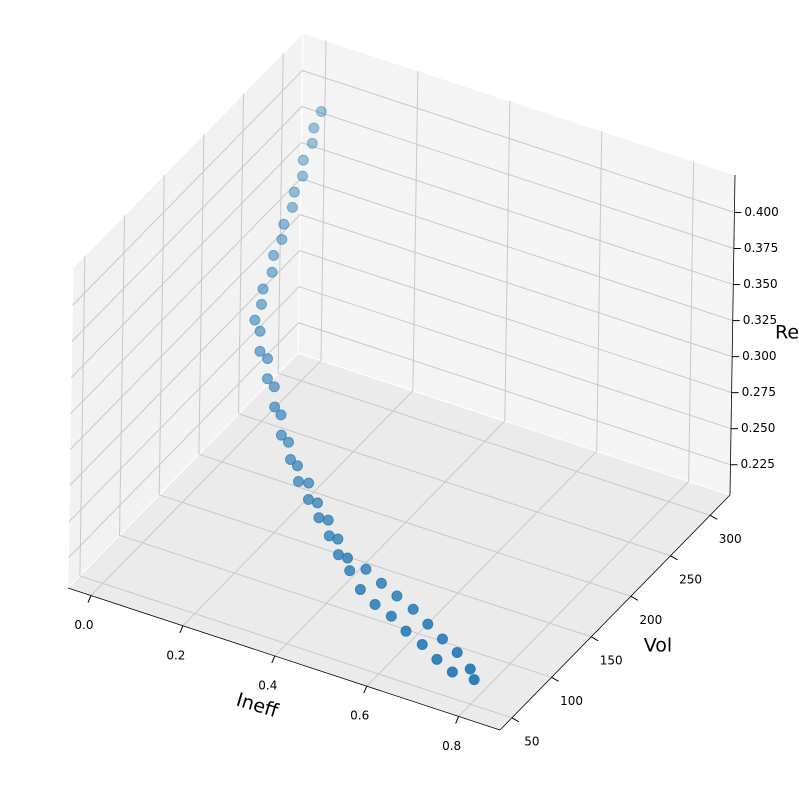  I want to click on z-tick-label: 0.300, so click(759, 356).